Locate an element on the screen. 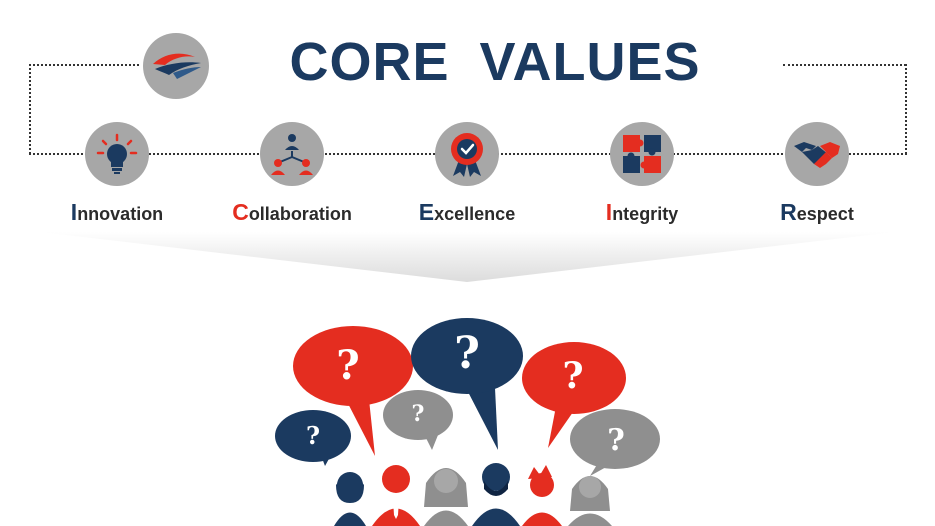  value-label-excellence: Excellence is located at coordinates (467, 212).